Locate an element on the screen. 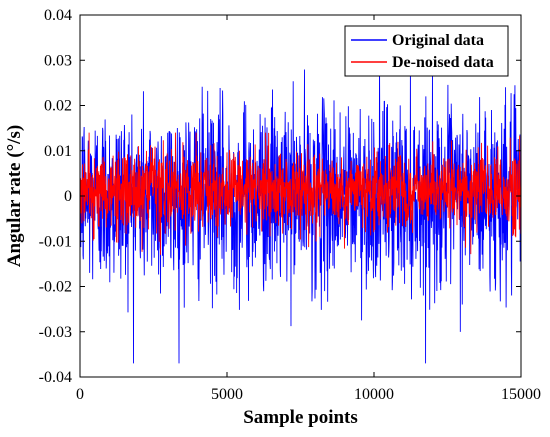  legend-label-original: Original data is located at coordinates (438, 40).